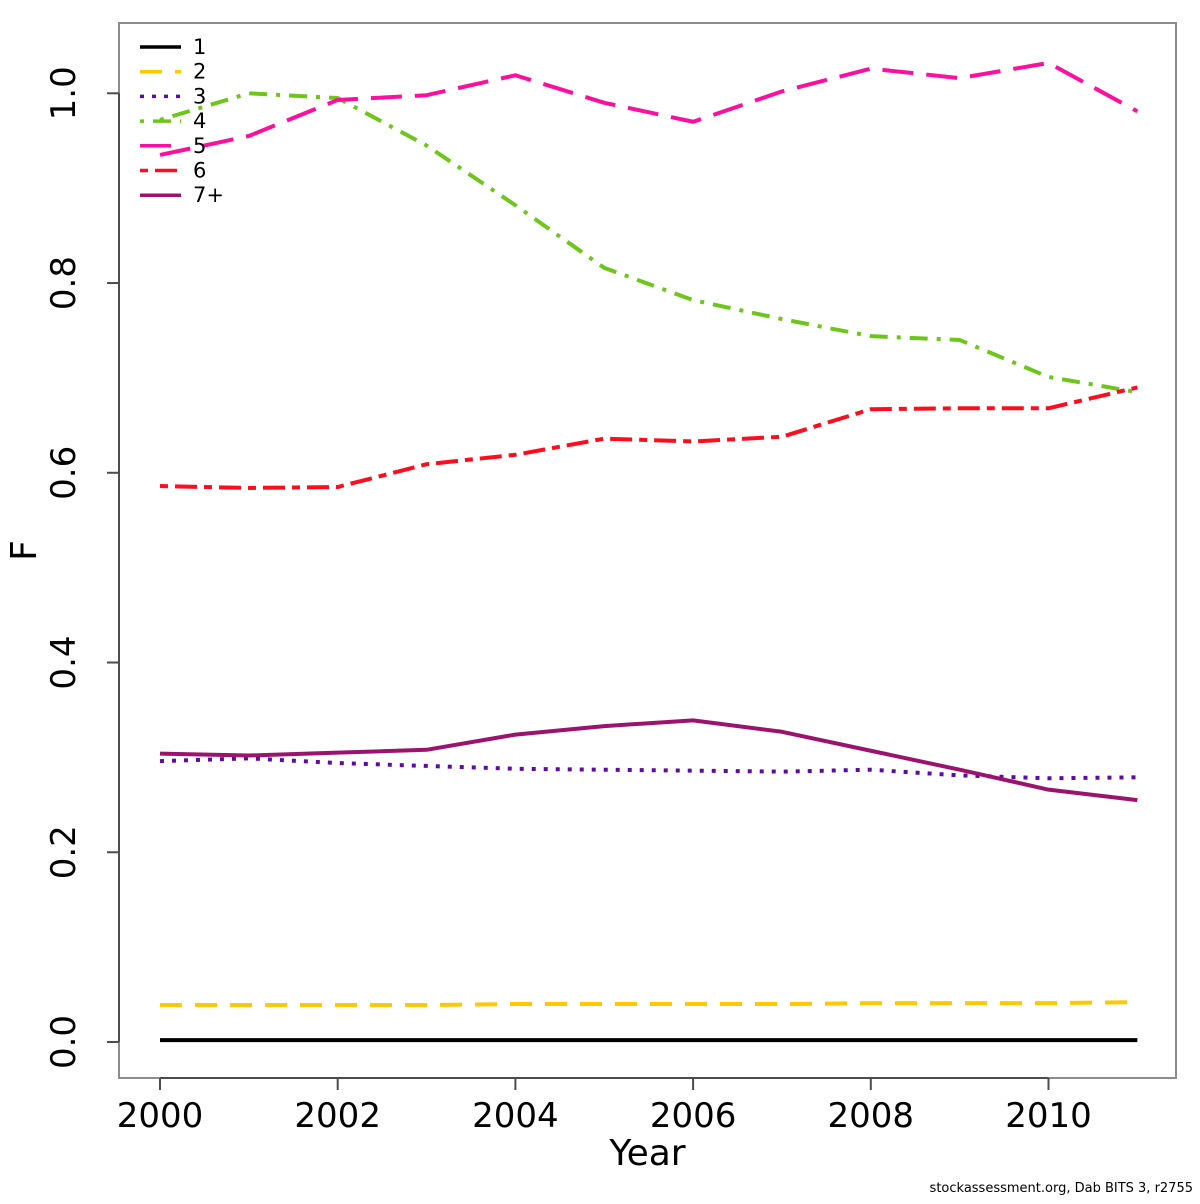 This screenshot has height=1204, width=1200. What do you see at coordinates (81, 567) in the screenshot?
I see `y-axis-ticks: 0.0 0.2 0.4 0.6 0.8 1.0` at bounding box center [81, 567].